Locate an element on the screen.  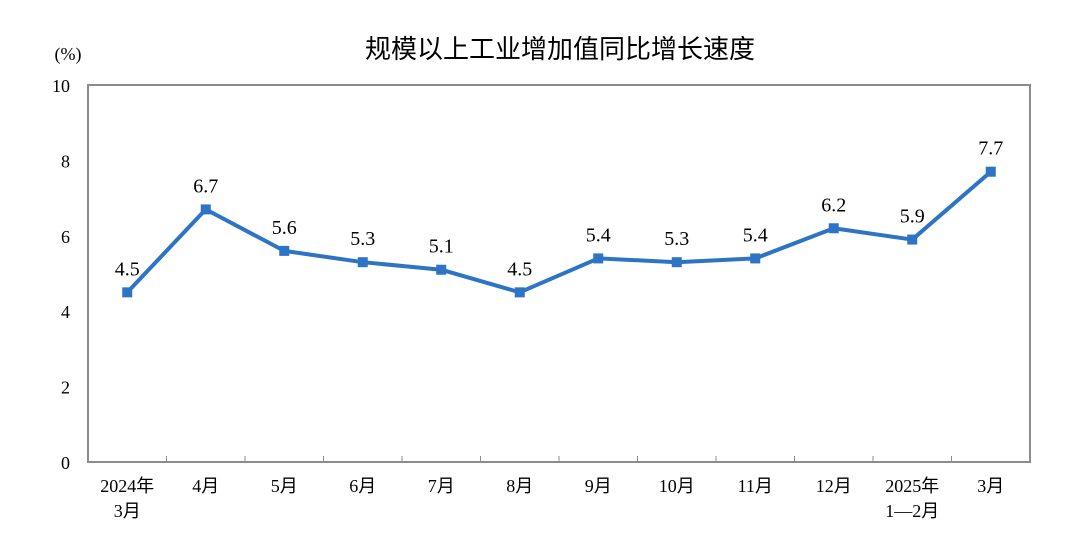
x-tick-label: 4月 is located at coordinates (205, 486).